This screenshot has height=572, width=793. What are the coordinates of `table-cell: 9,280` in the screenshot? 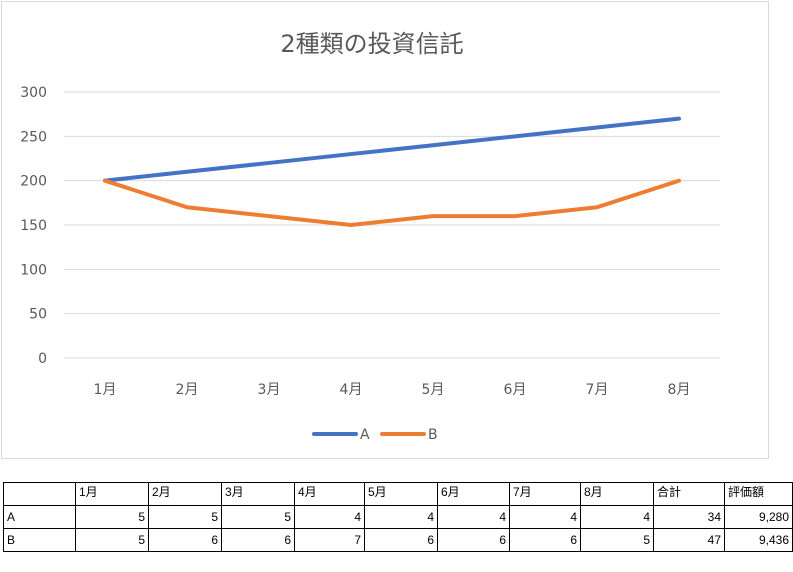 It's located at (758, 517).